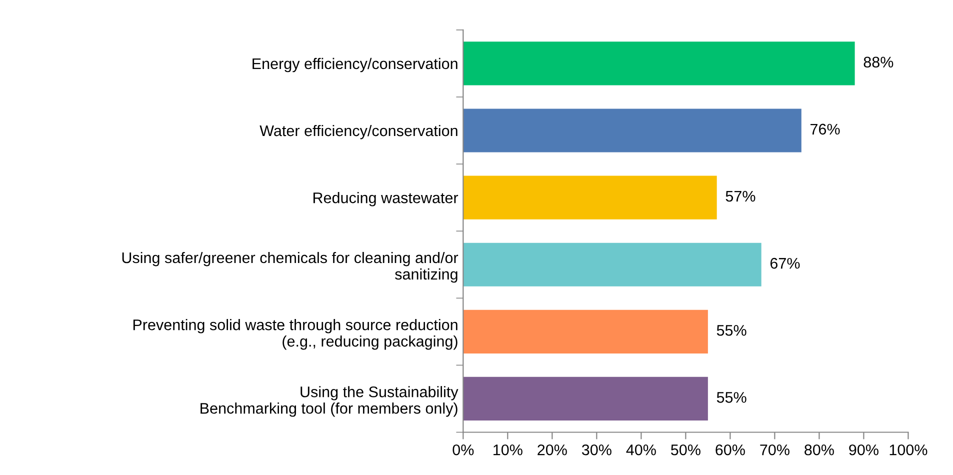 The height and width of the screenshot is (475, 953). What do you see at coordinates (730, 450) in the screenshot?
I see `x-tick-label: 60%` at bounding box center [730, 450].